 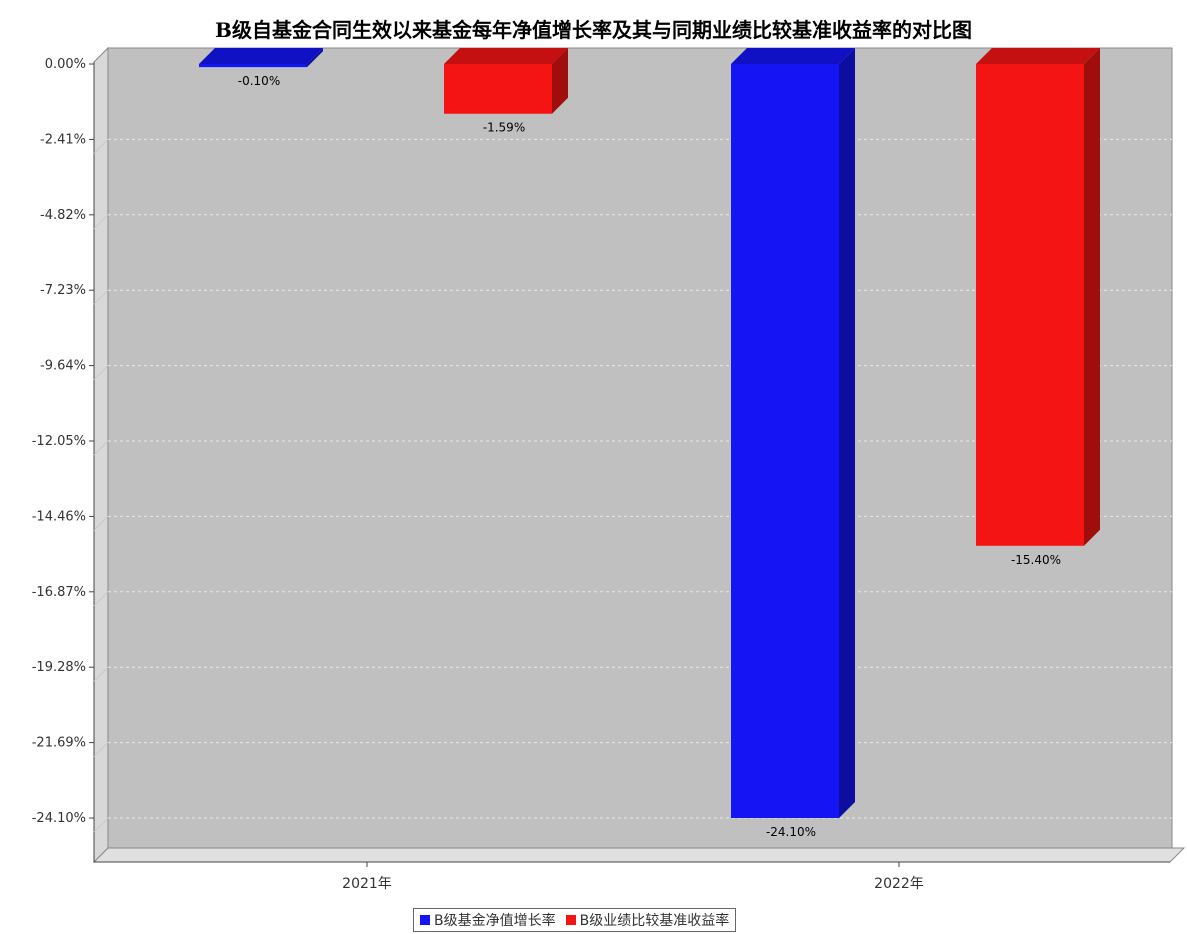 I want to click on x-axis: 2021年 2022年, so click(x=633, y=877).